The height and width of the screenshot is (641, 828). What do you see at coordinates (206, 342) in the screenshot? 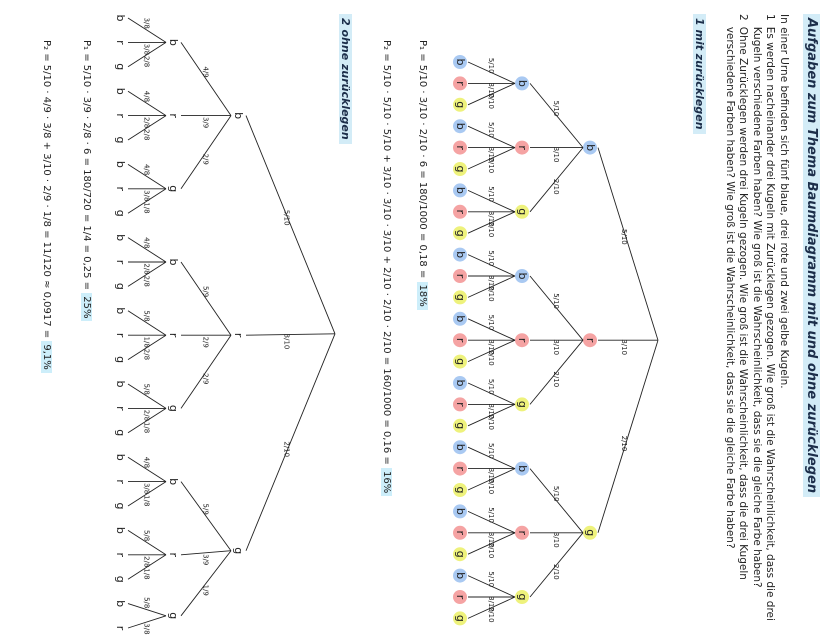
I see `branch-probability: 2/9` at bounding box center [206, 342].